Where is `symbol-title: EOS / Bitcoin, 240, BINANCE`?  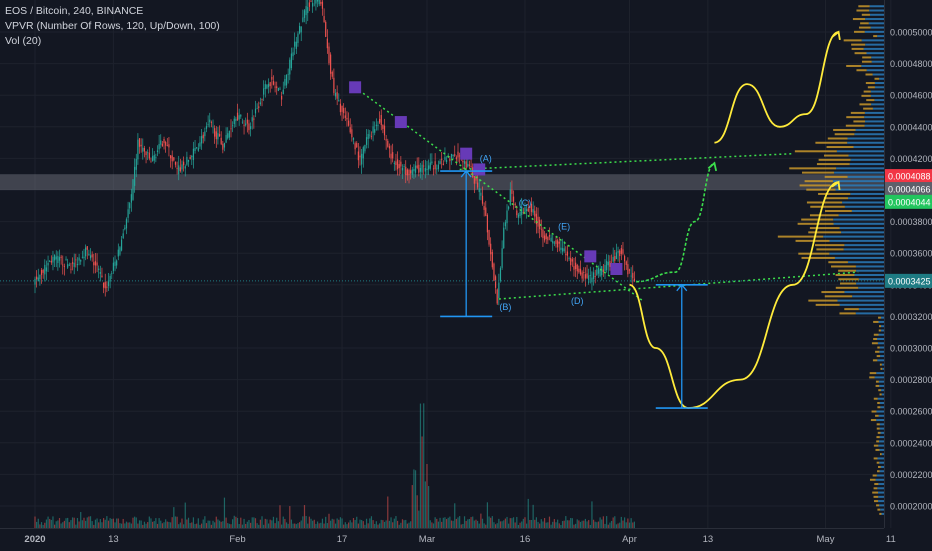
symbol-title: EOS / Bitcoin, 240, BINANCE is located at coordinates (74, 11).